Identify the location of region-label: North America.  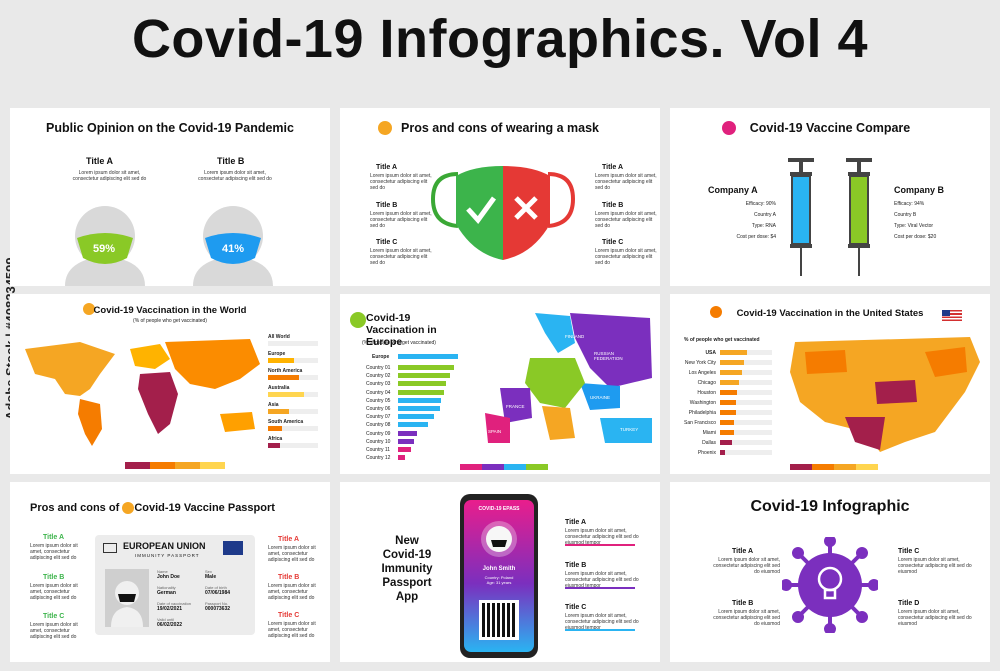
(285, 371).